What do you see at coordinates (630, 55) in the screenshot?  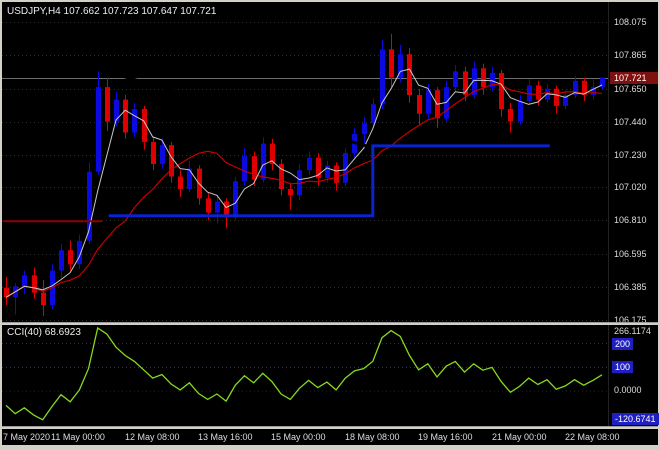 I see `price-tick-label: 107.865` at bounding box center [630, 55].